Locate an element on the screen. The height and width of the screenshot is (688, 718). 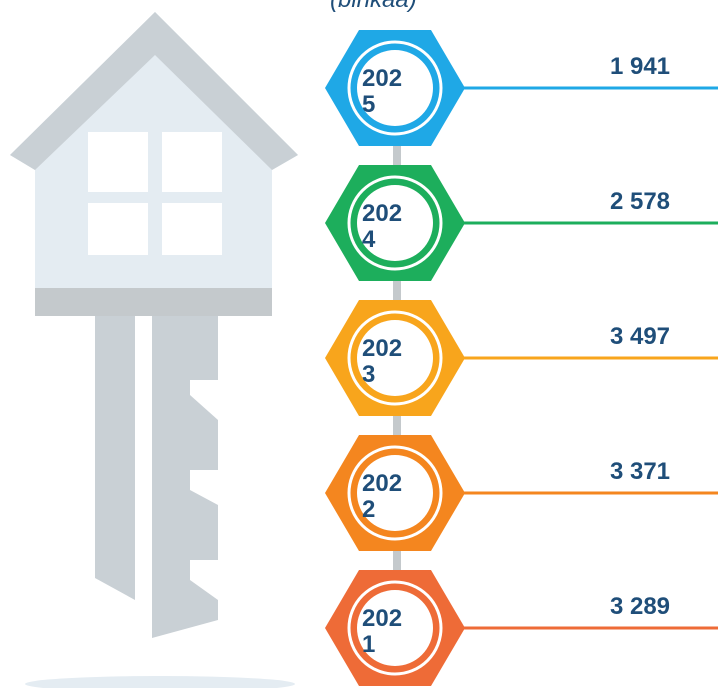
value-label: 2 578 is located at coordinates (640, 201).